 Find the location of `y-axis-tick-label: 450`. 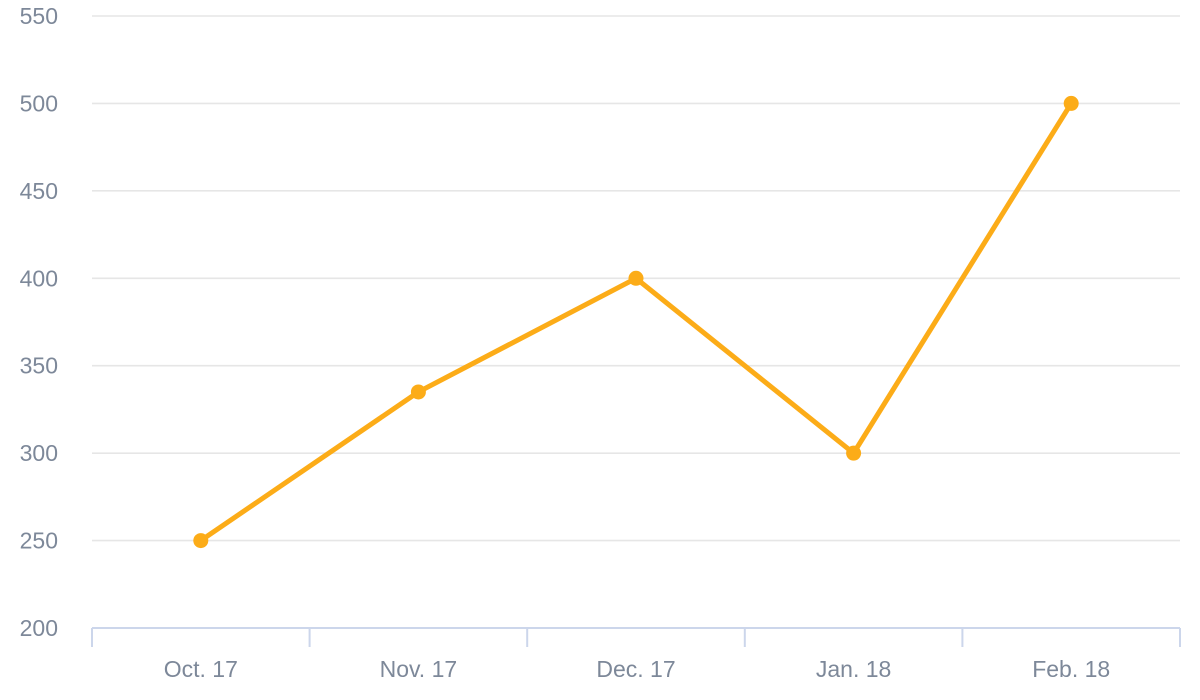

y-axis-tick-label: 450 is located at coordinates (39, 191).